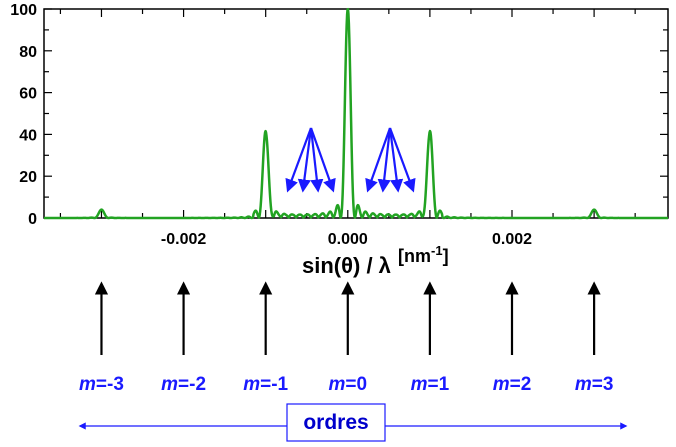 The width and height of the screenshot is (676, 447). I want to click on y-tick-label: 0, so click(32, 219).